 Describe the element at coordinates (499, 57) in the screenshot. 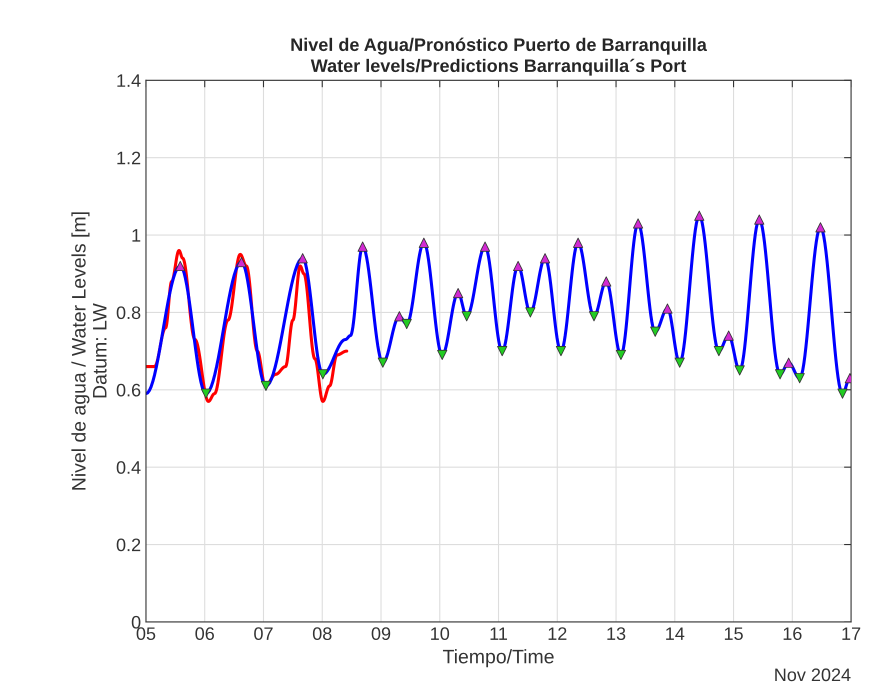

I see `chart-title: Nivel de Agua/Pronóstico Puerto de Barranquilla Water levels/Predictions Barranquilla´s Port` at that location.